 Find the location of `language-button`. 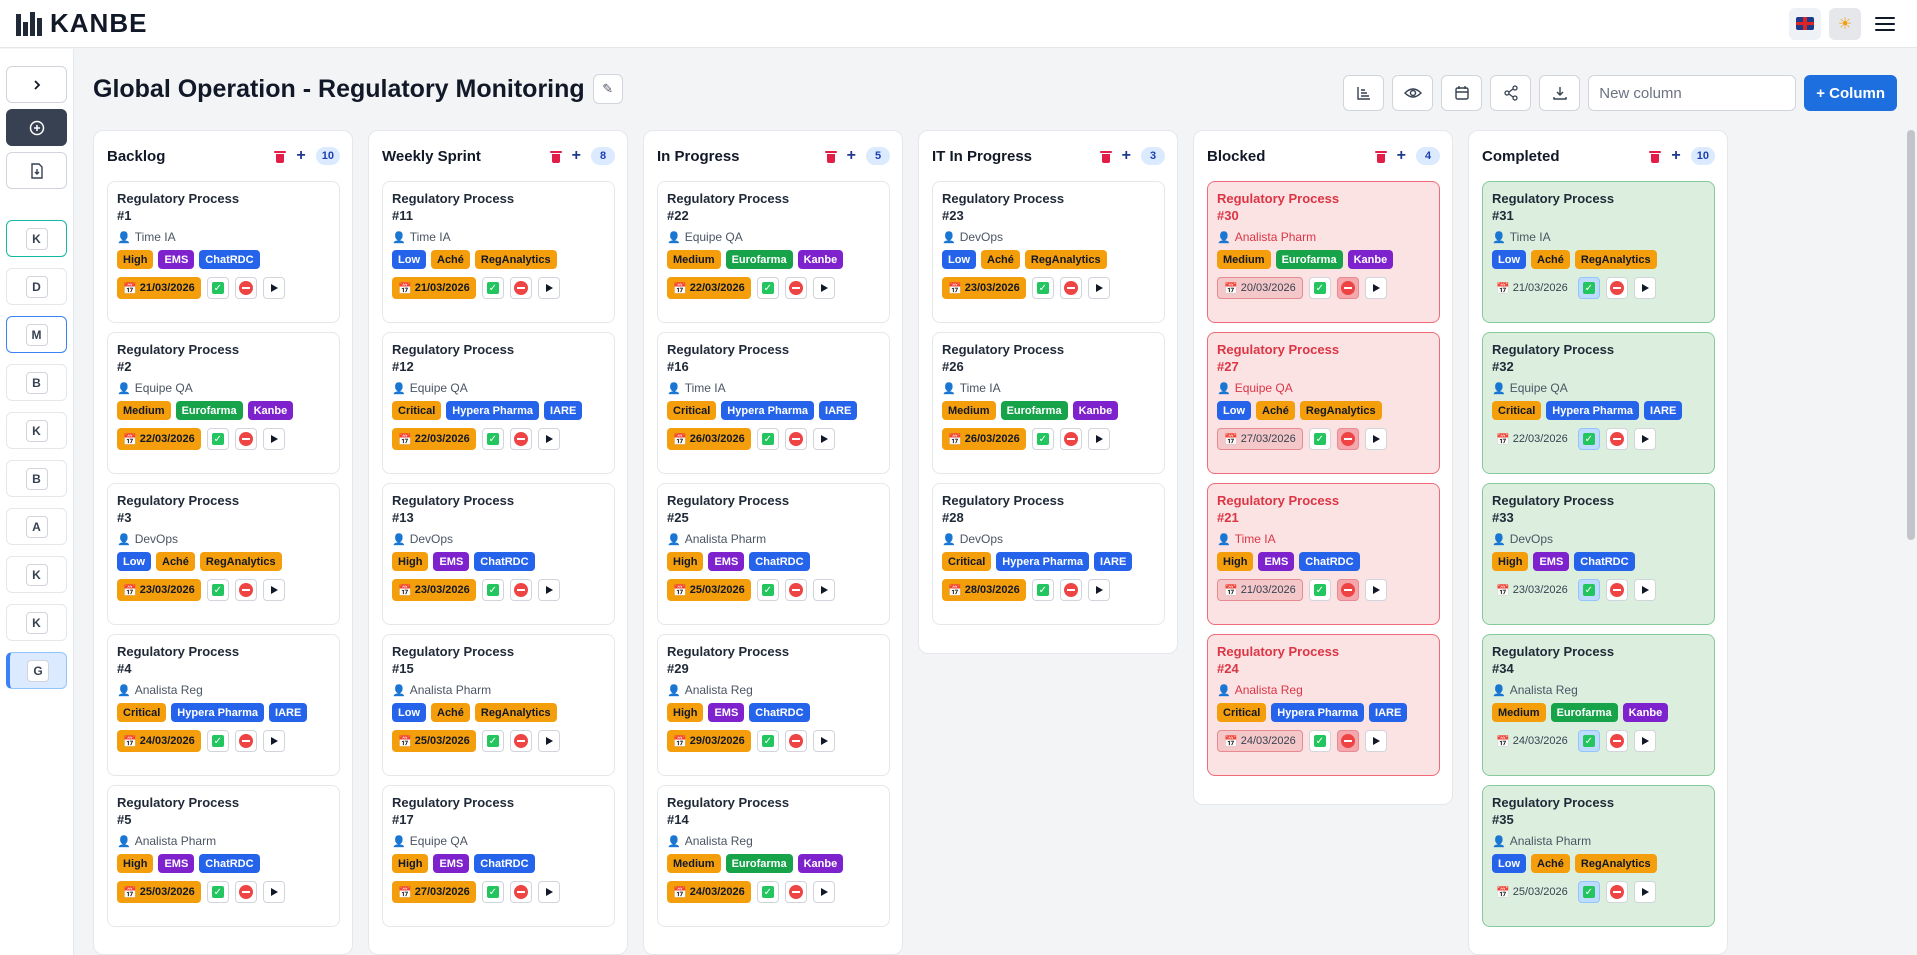

language-button is located at coordinates (1805, 23).